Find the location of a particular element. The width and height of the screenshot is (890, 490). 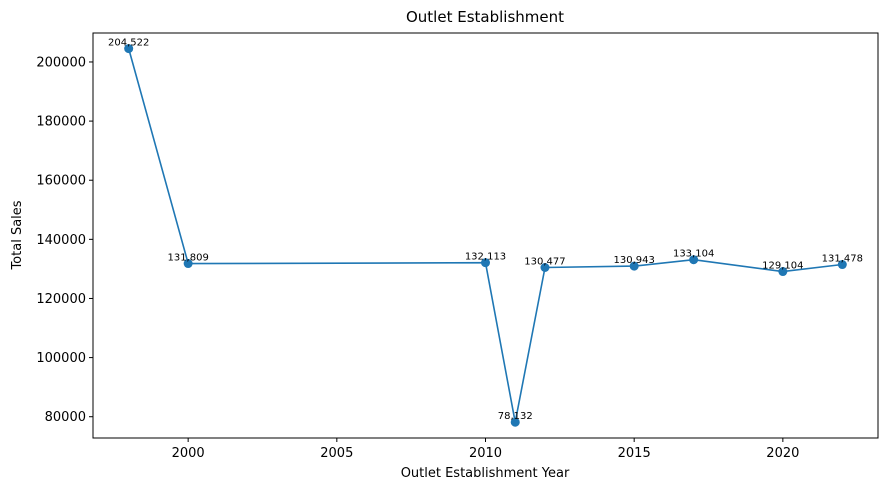

x-axis-label: Outlet Establishment Year is located at coordinates (485, 473).